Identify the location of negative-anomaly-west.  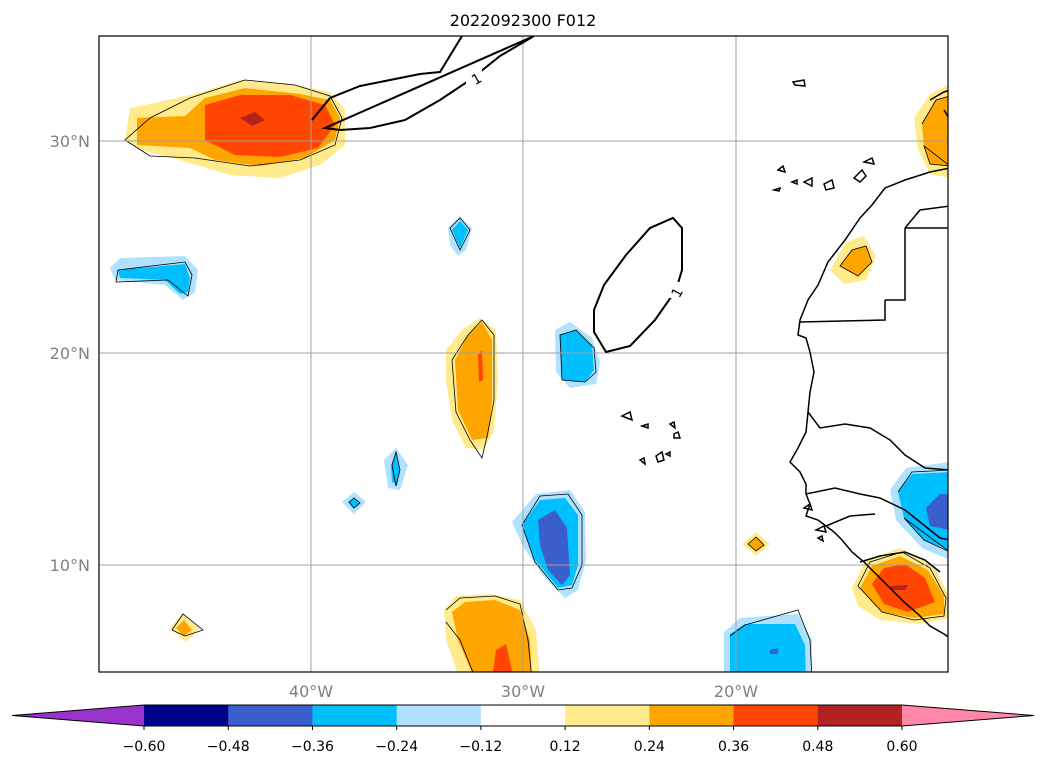
(154, 278).